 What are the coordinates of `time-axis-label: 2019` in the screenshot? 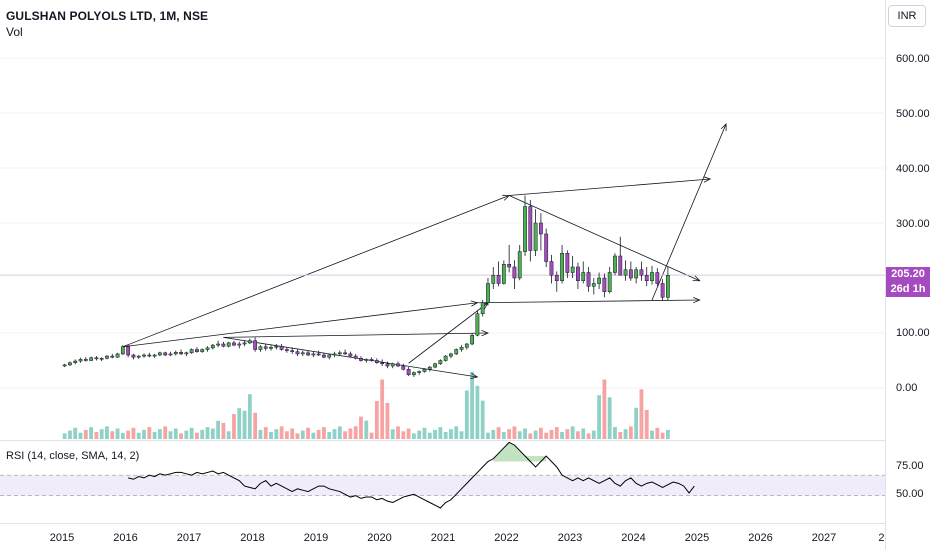 It's located at (316, 538).